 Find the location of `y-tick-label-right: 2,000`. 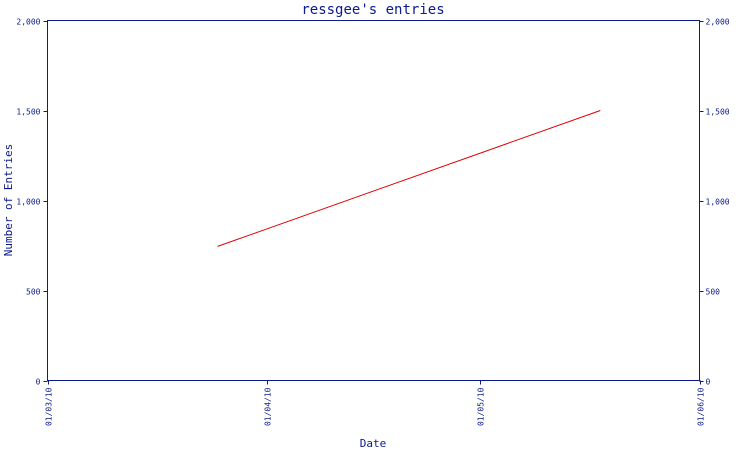

y-tick-label-right: 2,000 is located at coordinates (718, 22).